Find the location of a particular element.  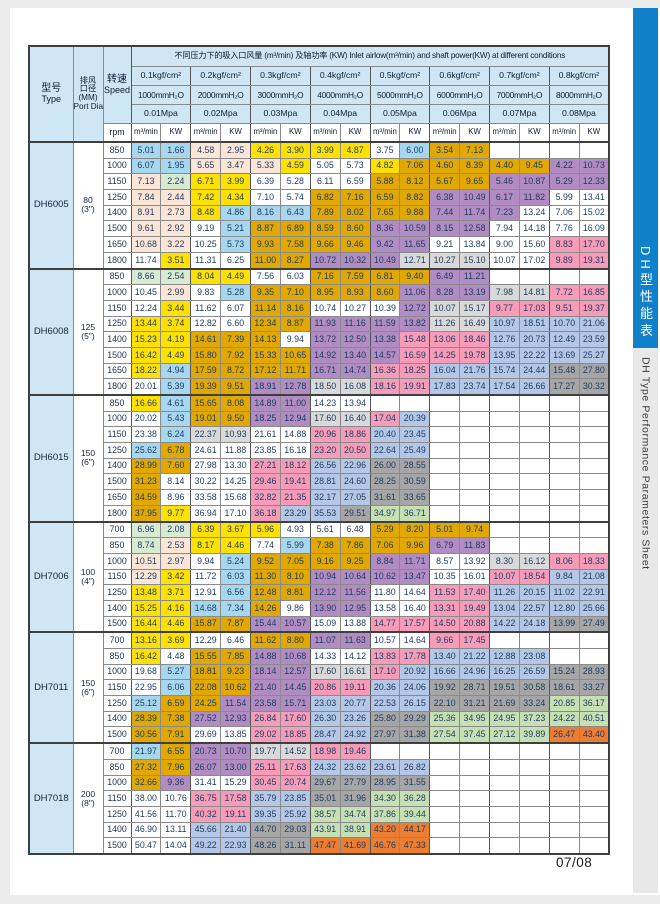

value-cell: 30.59 is located at coordinates (415, 482).